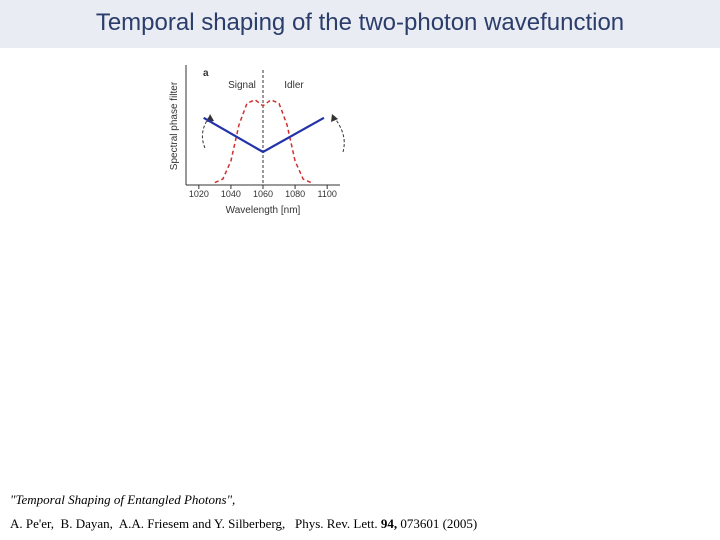  I want to click on x-axis-label: Wavelength [nm], so click(263, 210).